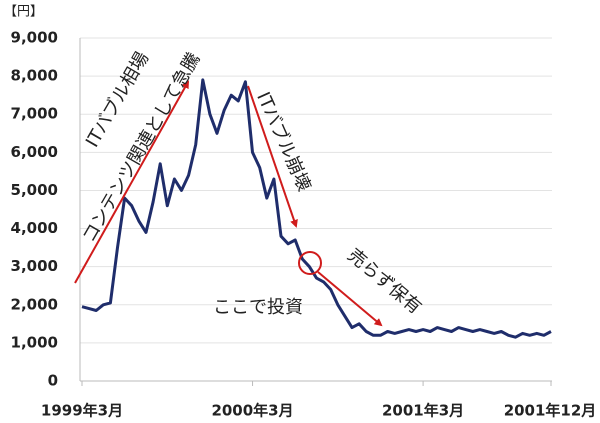  I want to click on y-tick-label: 8,000, so click(34, 76).